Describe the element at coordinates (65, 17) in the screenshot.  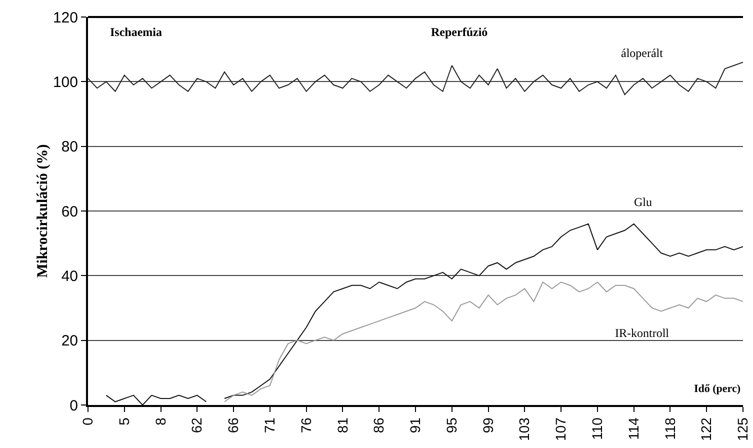
I see `y-tick-label: 120` at that location.